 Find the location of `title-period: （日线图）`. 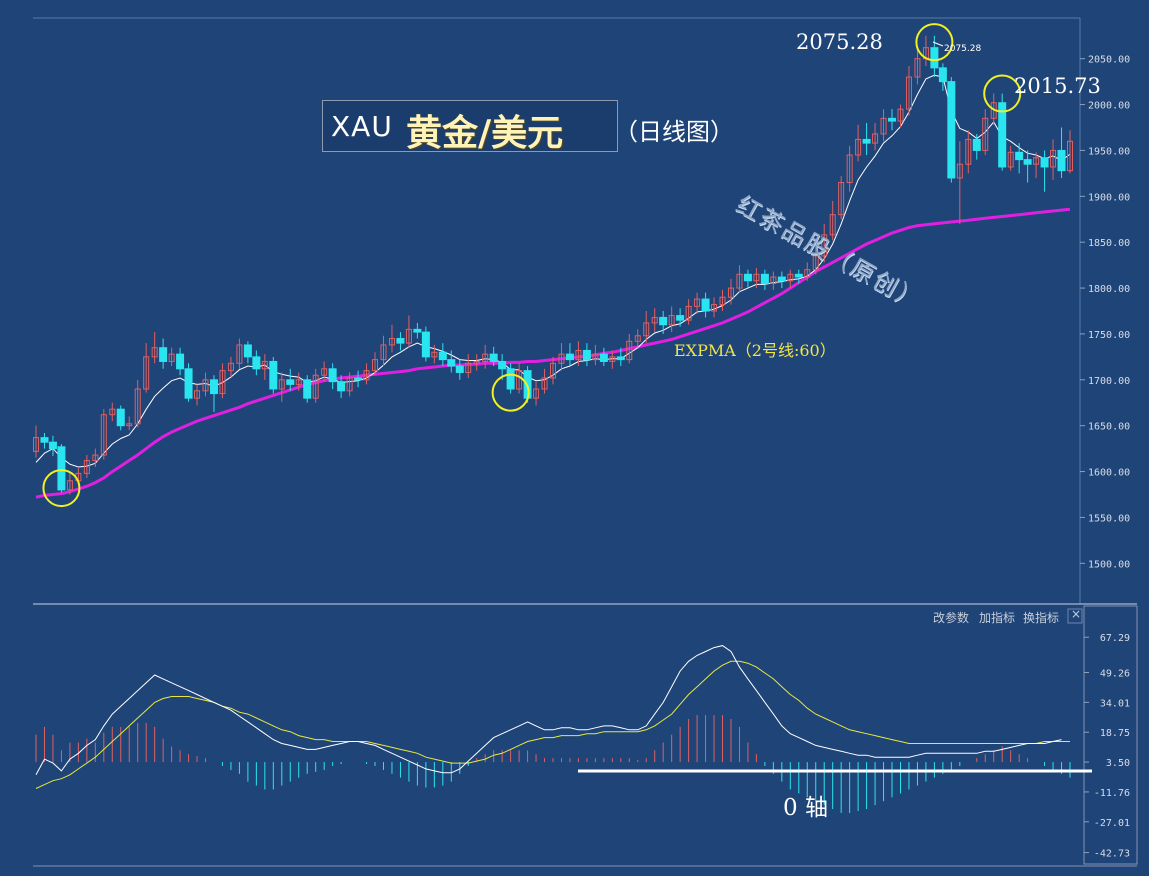

title-period: （日线图） is located at coordinates (674, 132).